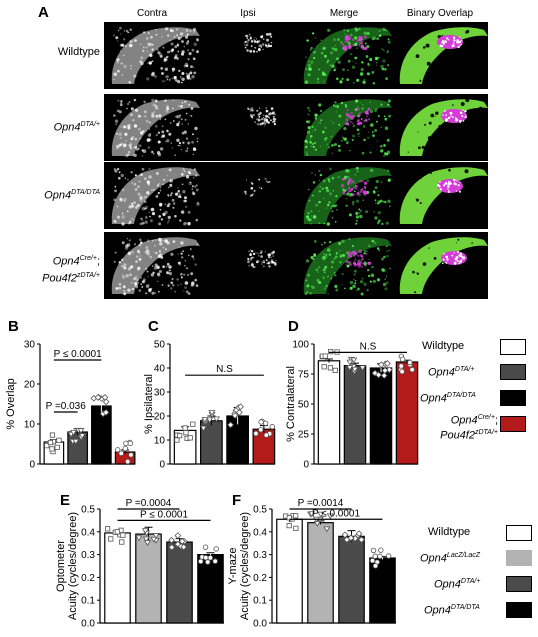 This screenshot has height=637, width=538. I want to click on y-axis-label: % Overlap, so click(11, 403).